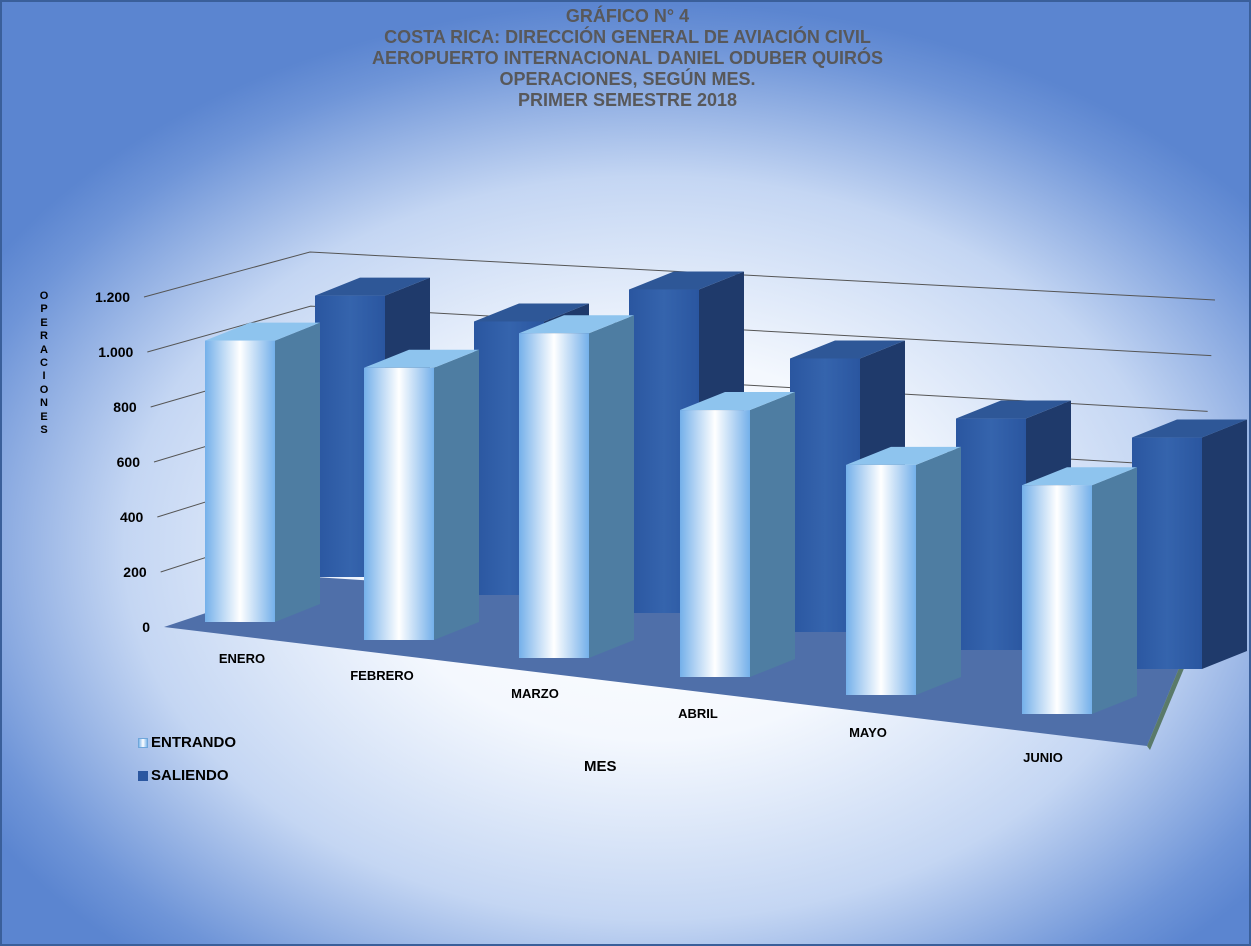 Image resolution: width=1251 pixels, height=946 pixels. I want to click on bar-entrando-febrero, so click(421, 494).